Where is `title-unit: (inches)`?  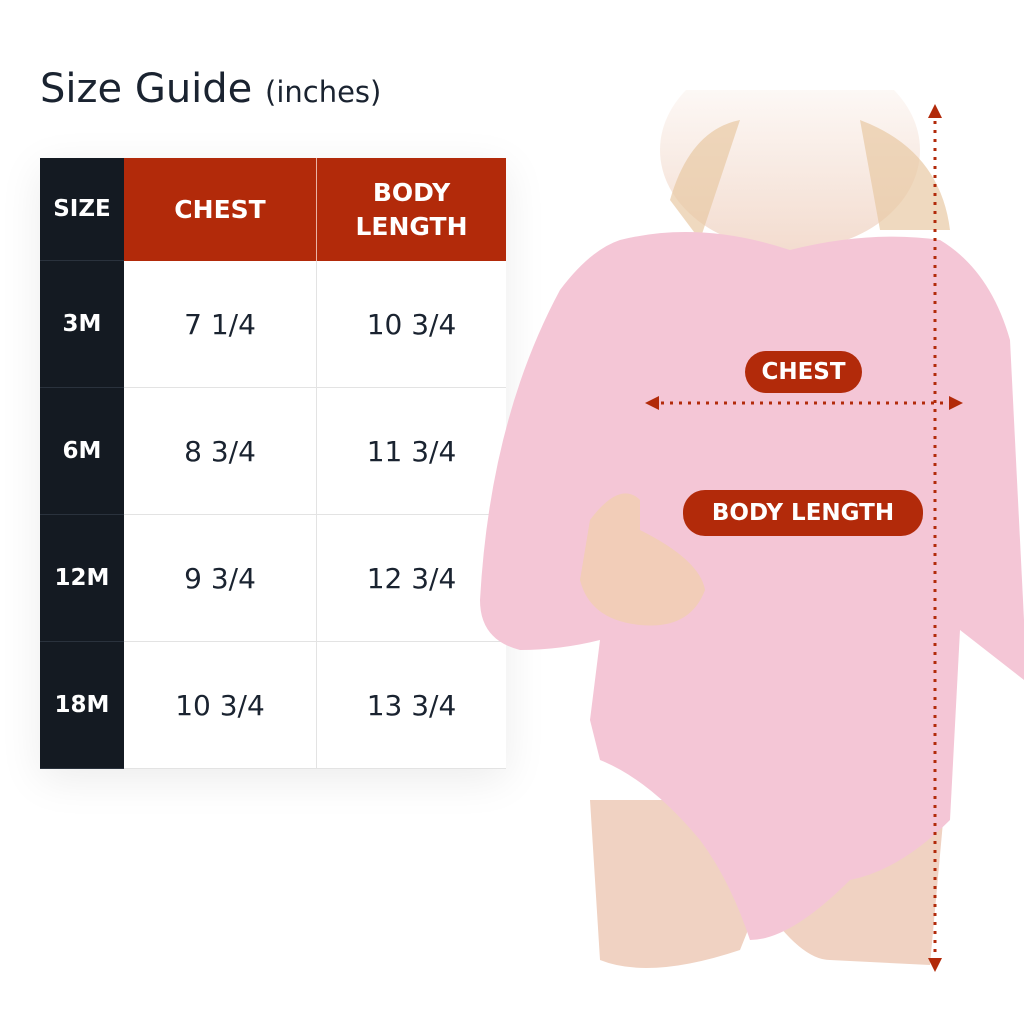
title-unit: (inches) is located at coordinates (323, 92).